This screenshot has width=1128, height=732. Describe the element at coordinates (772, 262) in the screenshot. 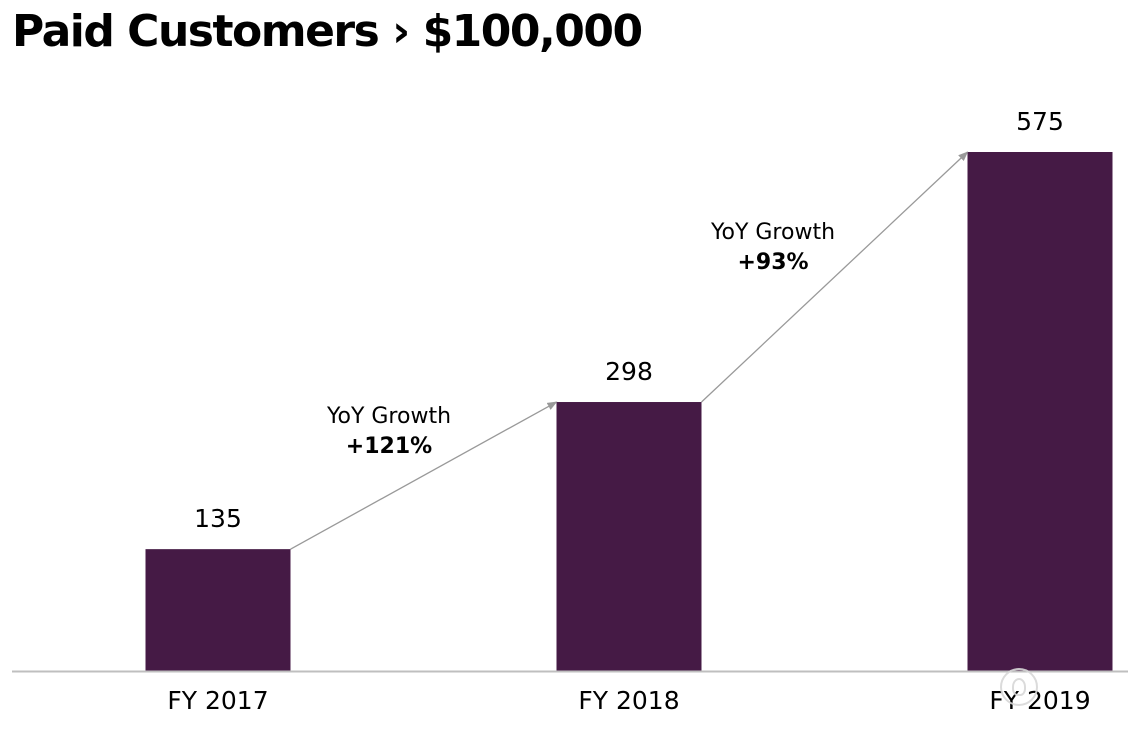

I see `growth-value: +93%` at that location.